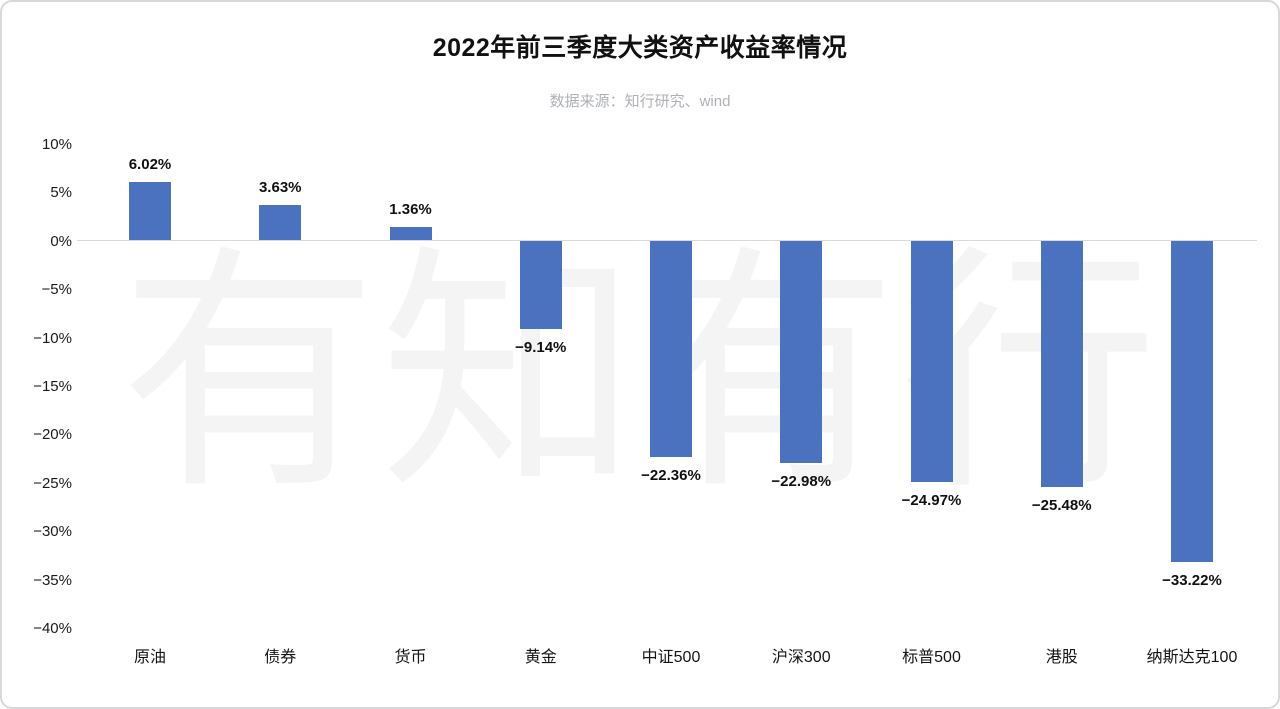 The height and width of the screenshot is (709, 1280). Describe the element at coordinates (931, 501) in the screenshot. I see `bar-value-label: −24.97%` at that location.